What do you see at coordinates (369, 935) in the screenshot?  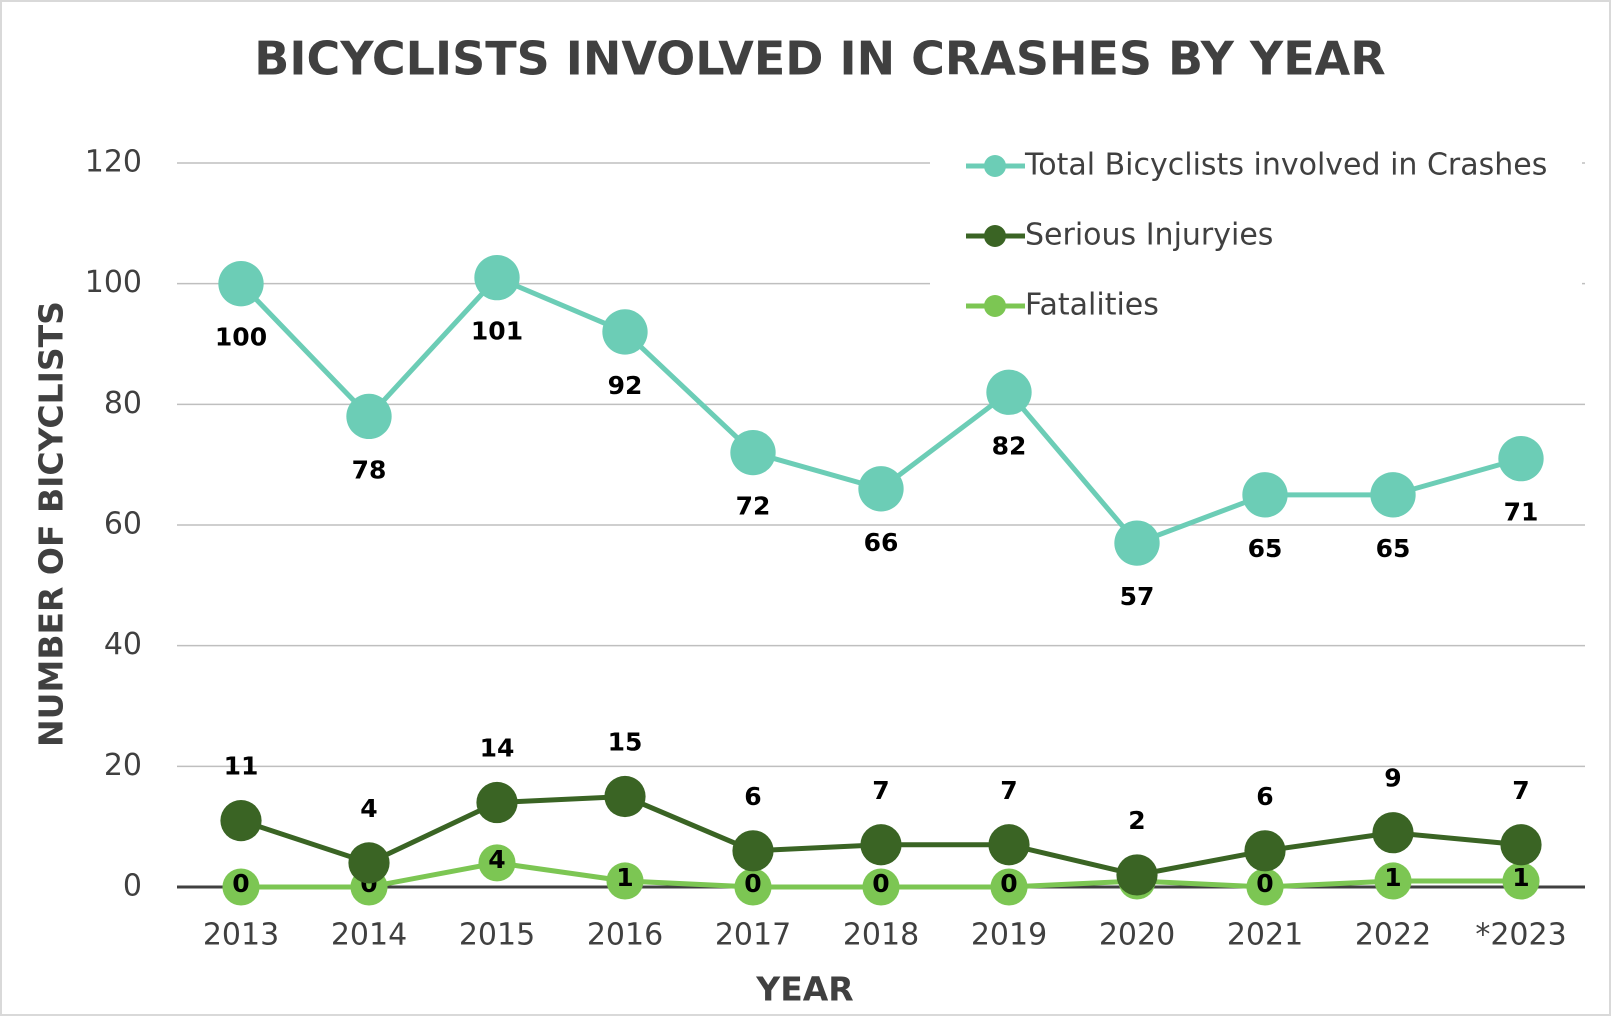 I see `x-tick-label: 2014` at bounding box center [369, 935].